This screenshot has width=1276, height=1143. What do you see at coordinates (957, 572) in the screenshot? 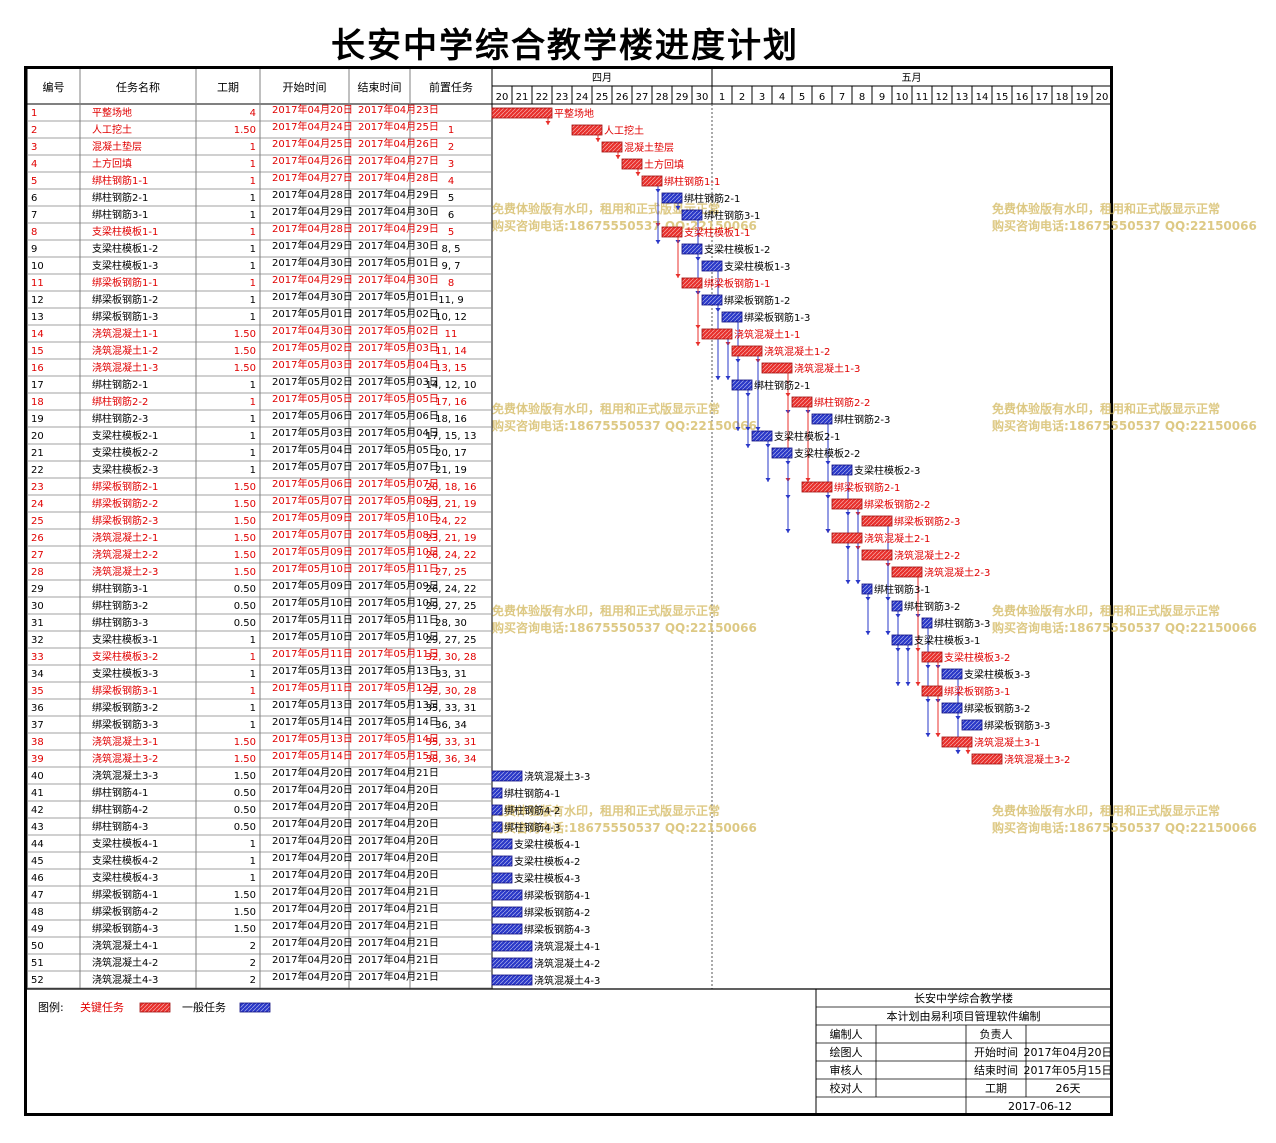
I see `gantt-bar-label: 浇筑混凝土2-3` at bounding box center [957, 572].